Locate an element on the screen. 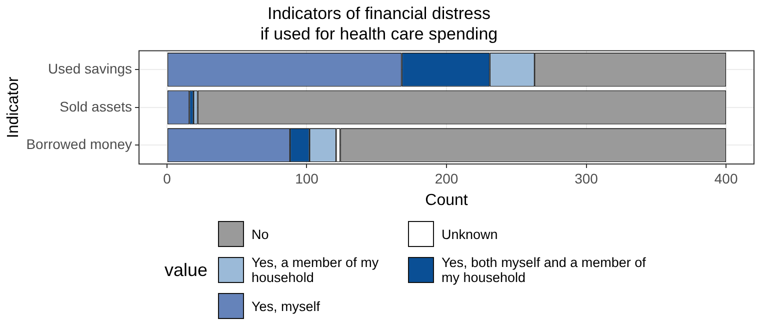 The width and height of the screenshot is (762, 333). x-tick-label: 0 is located at coordinates (167, 178).